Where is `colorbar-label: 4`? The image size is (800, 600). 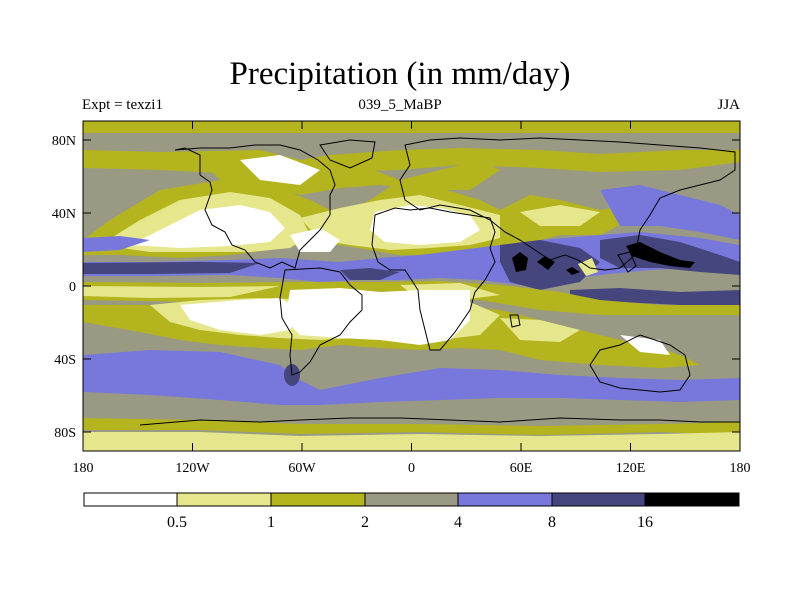 colorbar-label: 4 is located at coordinates (458, 522).